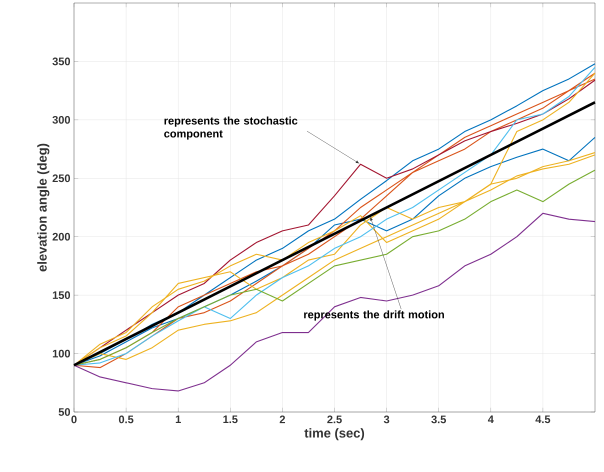 This screenshot has height=472, width=604. What do you see at coordinates (61, 120) in the screenshot?
I see `y-tick-label: 300` at bounding box center [61, 120].